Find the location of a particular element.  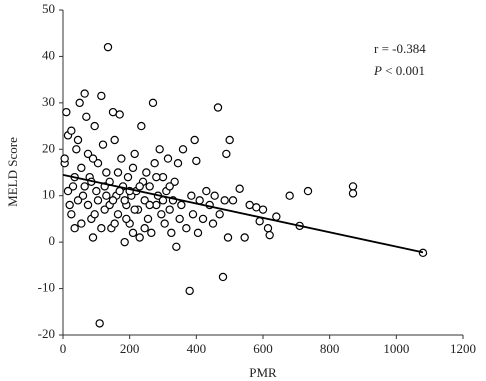

y-axis-label: MELD Score is located at coordinates (12, 172).